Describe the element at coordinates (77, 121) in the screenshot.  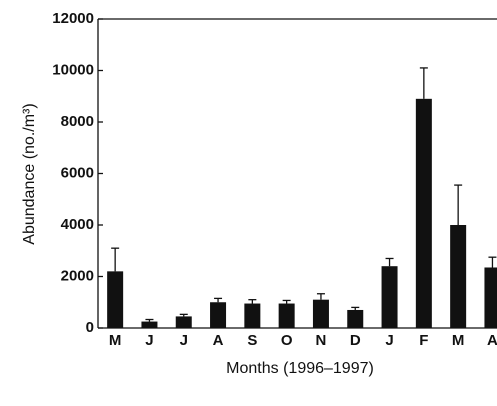
I see `y-tick-label: 8000` at that location.